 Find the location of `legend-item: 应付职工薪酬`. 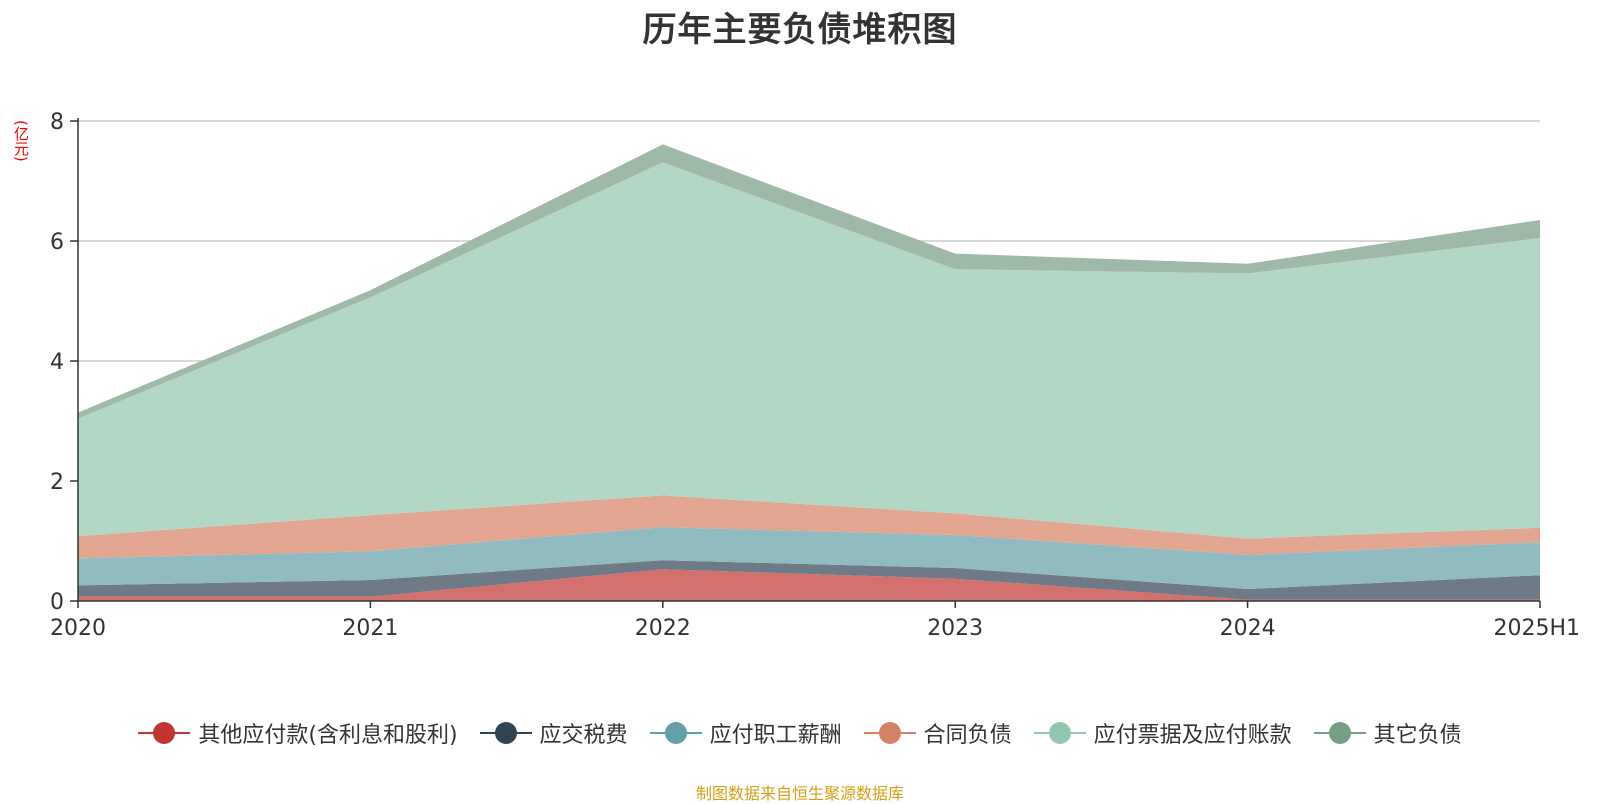

legend-item: 应付职工薪酬 is located at coordinates (745, 733).